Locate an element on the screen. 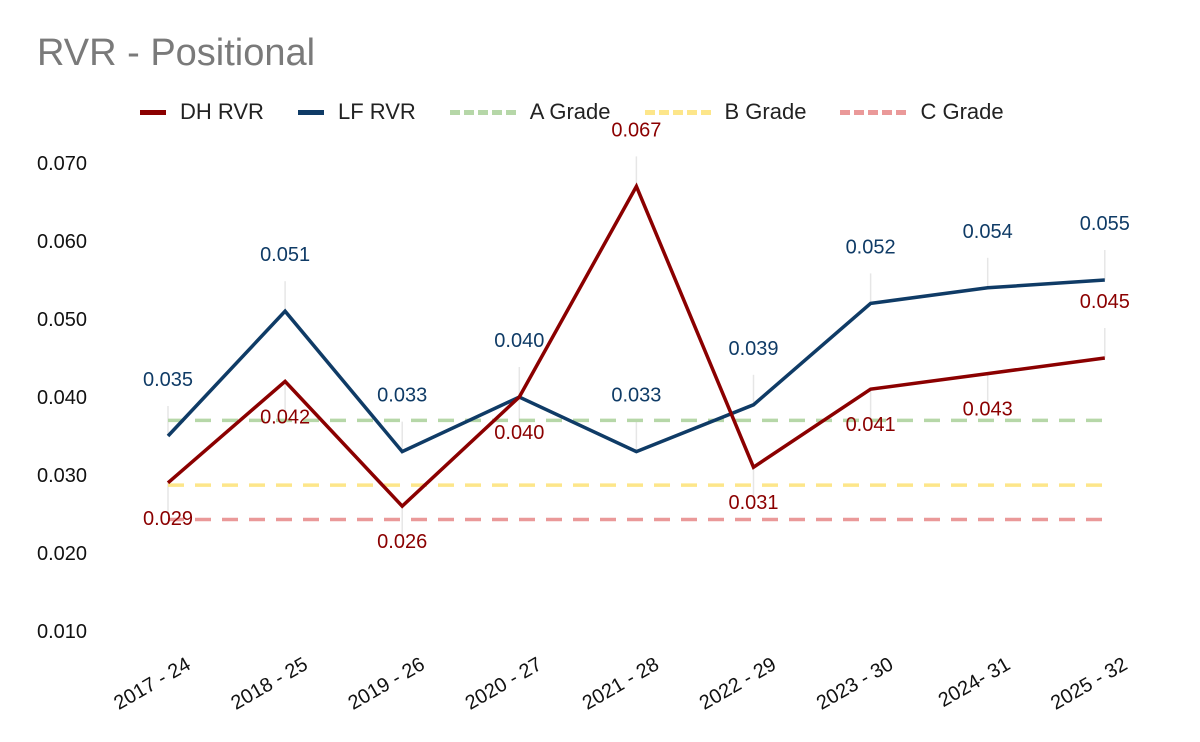 Image resolution: width=1200 pixels, height=742 pixels. legend-item-lf-rvr: LF RVR is located at coordinates (356, 112).